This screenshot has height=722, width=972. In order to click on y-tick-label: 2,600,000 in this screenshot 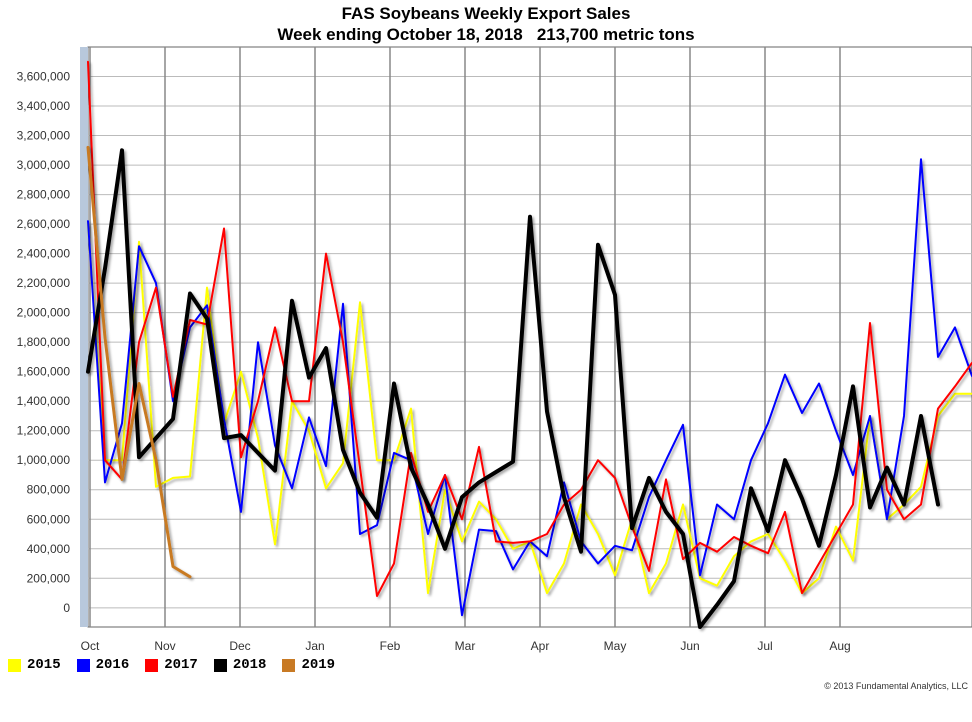, I will do `click(44, 224)`.